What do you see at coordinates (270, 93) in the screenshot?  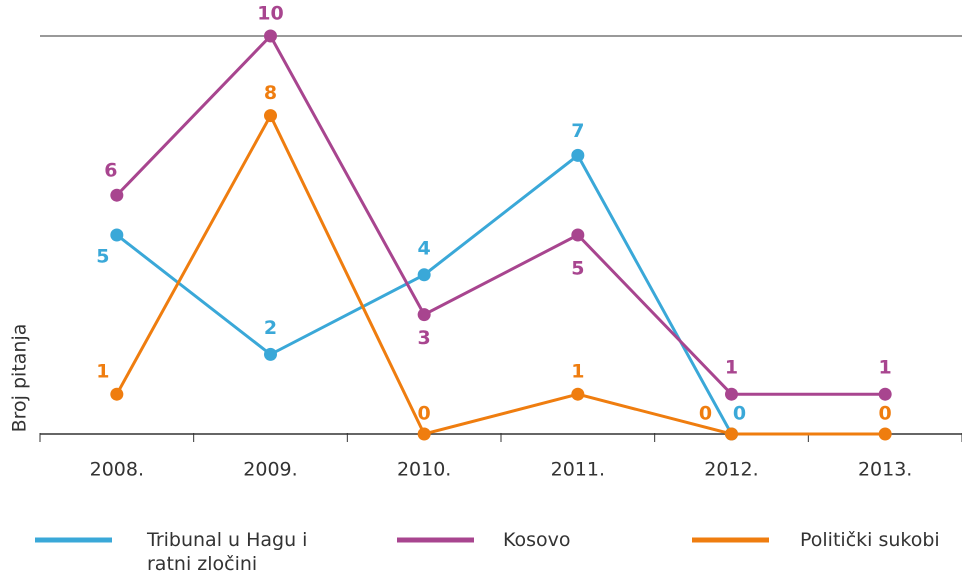 I see `data-label: 8` at bounding box center [270, 93].